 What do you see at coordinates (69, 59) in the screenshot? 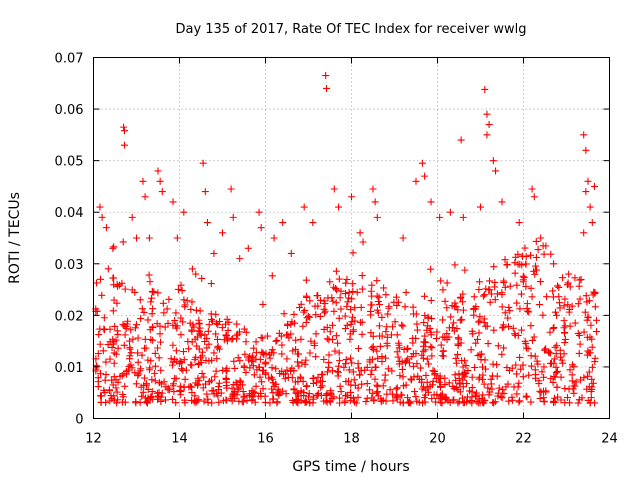
I see `y-tick-label: 0.07` at bounding box center [69, 59].